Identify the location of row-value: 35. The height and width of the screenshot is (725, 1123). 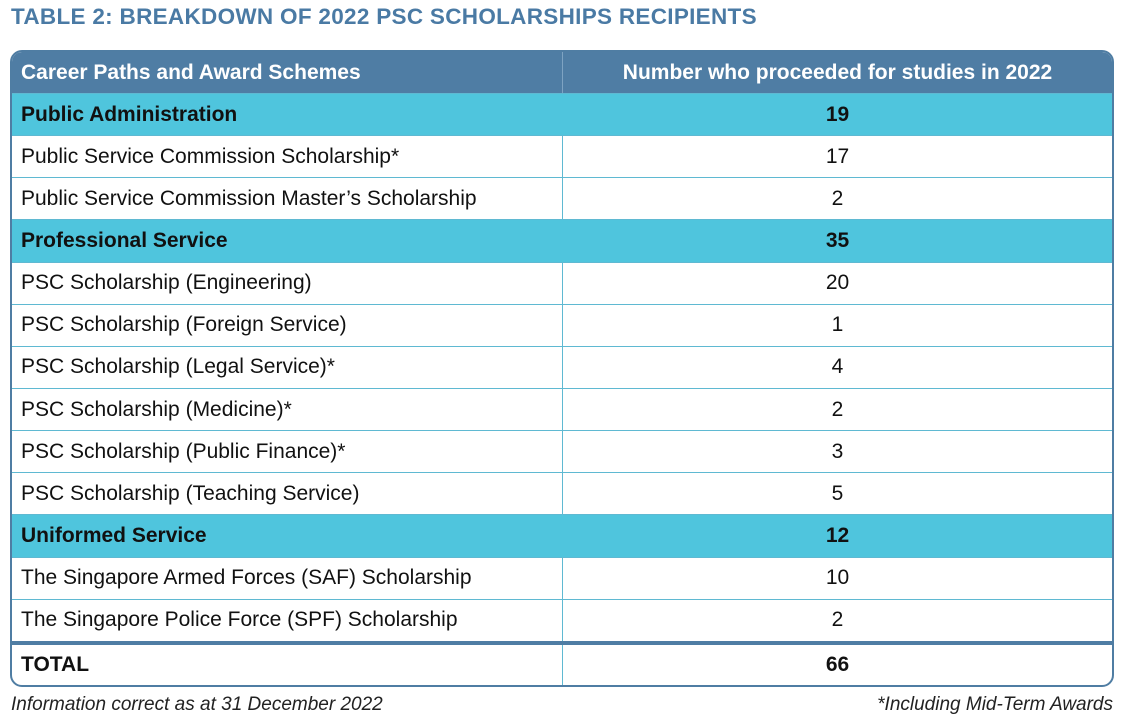
(837, 240).